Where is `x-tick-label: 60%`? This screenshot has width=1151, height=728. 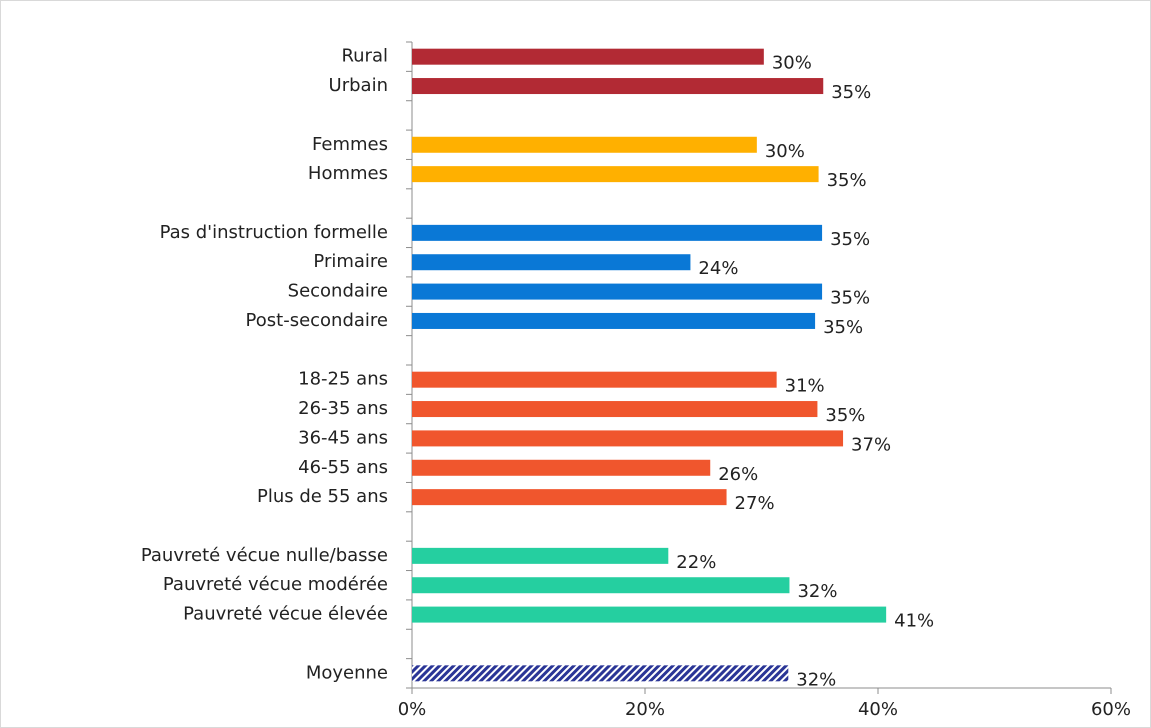
x-tick-label: 60% is located at coordinates (1111, 709).